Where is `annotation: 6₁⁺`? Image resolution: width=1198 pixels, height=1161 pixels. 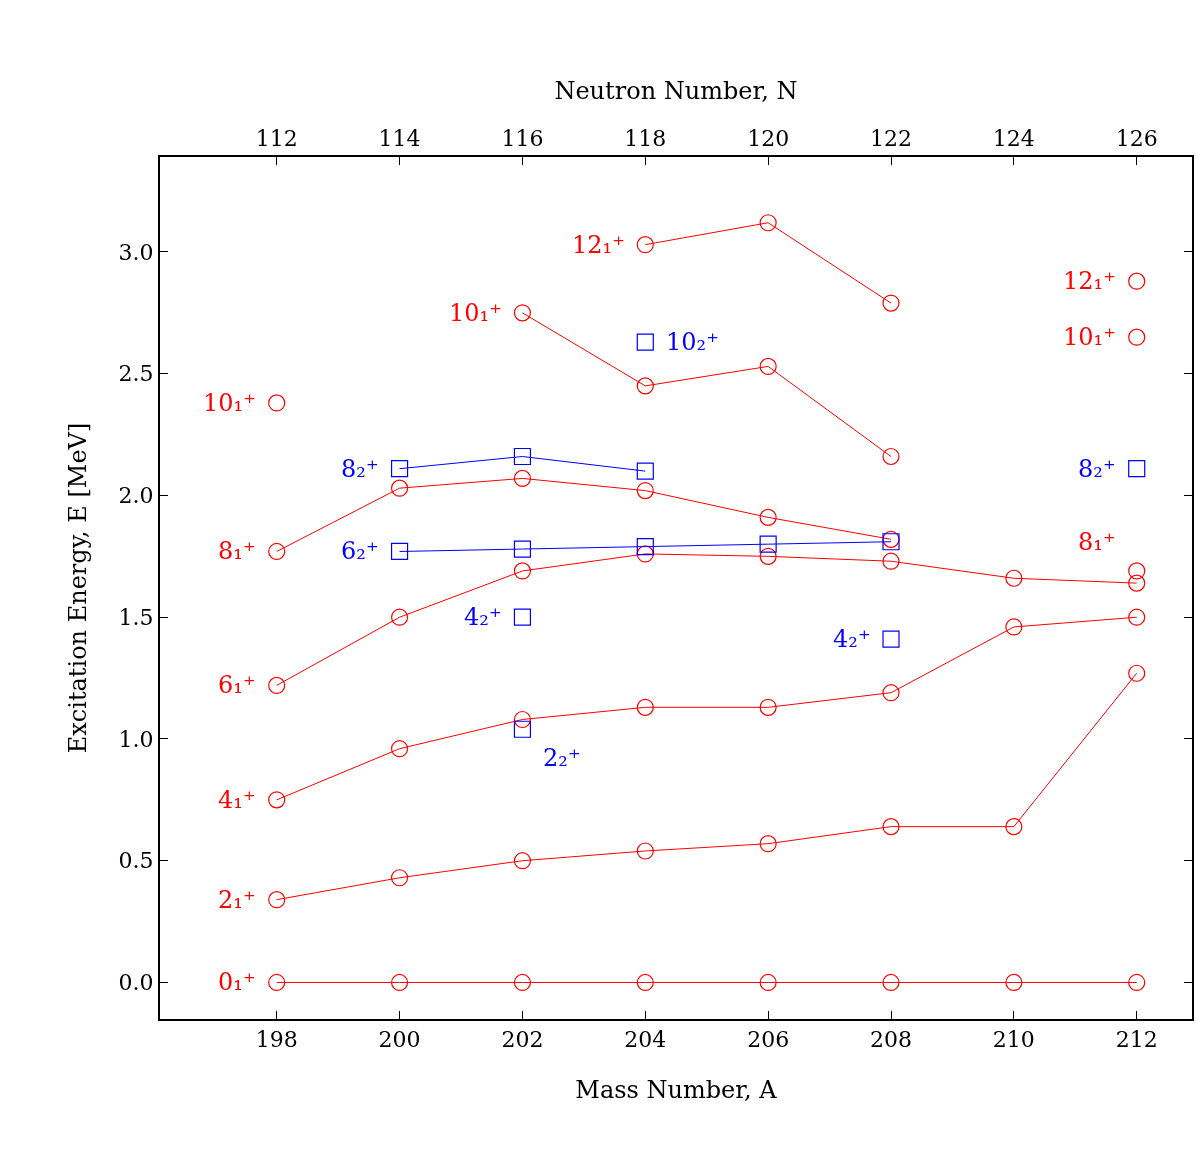 annotation: 6₁⁺ is located at coordinates (237, 685).